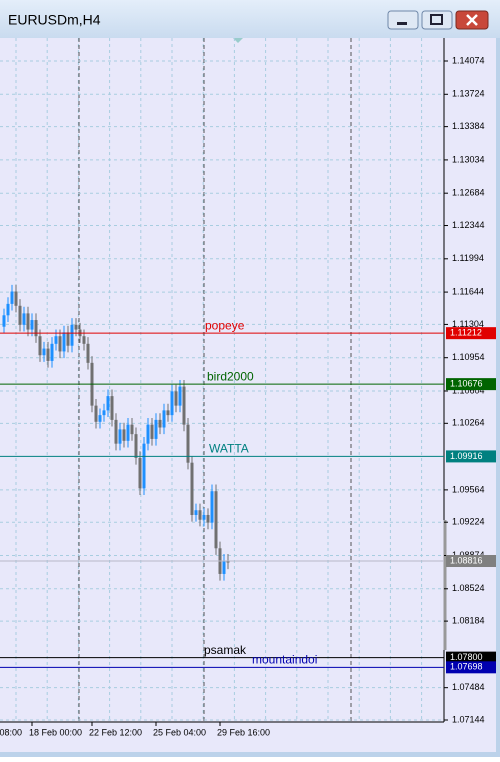  What do you see at coordinates (466, 456) in the screenshot?
I see `level-price: 1.09916` at bounding box center [466, 456].